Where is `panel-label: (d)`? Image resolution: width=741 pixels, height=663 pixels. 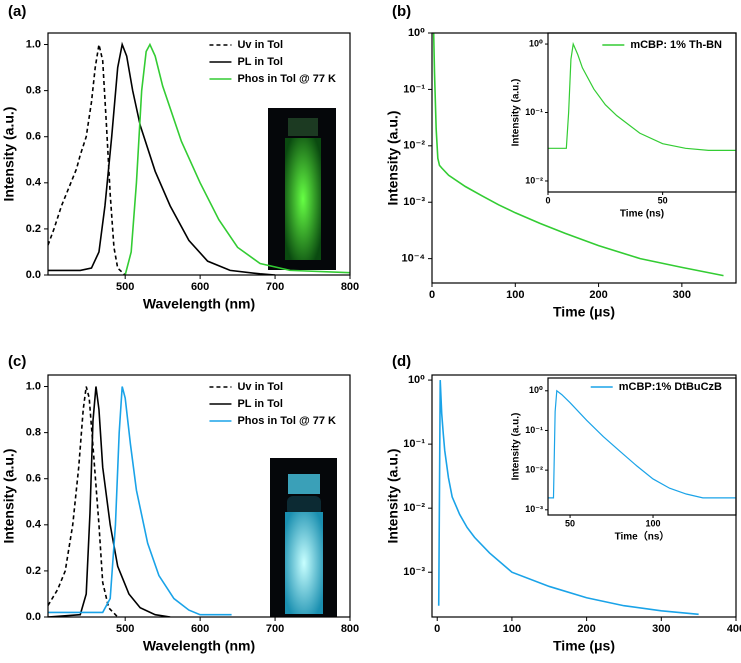
panel-label: (d) is located at coordinates (401, 361).